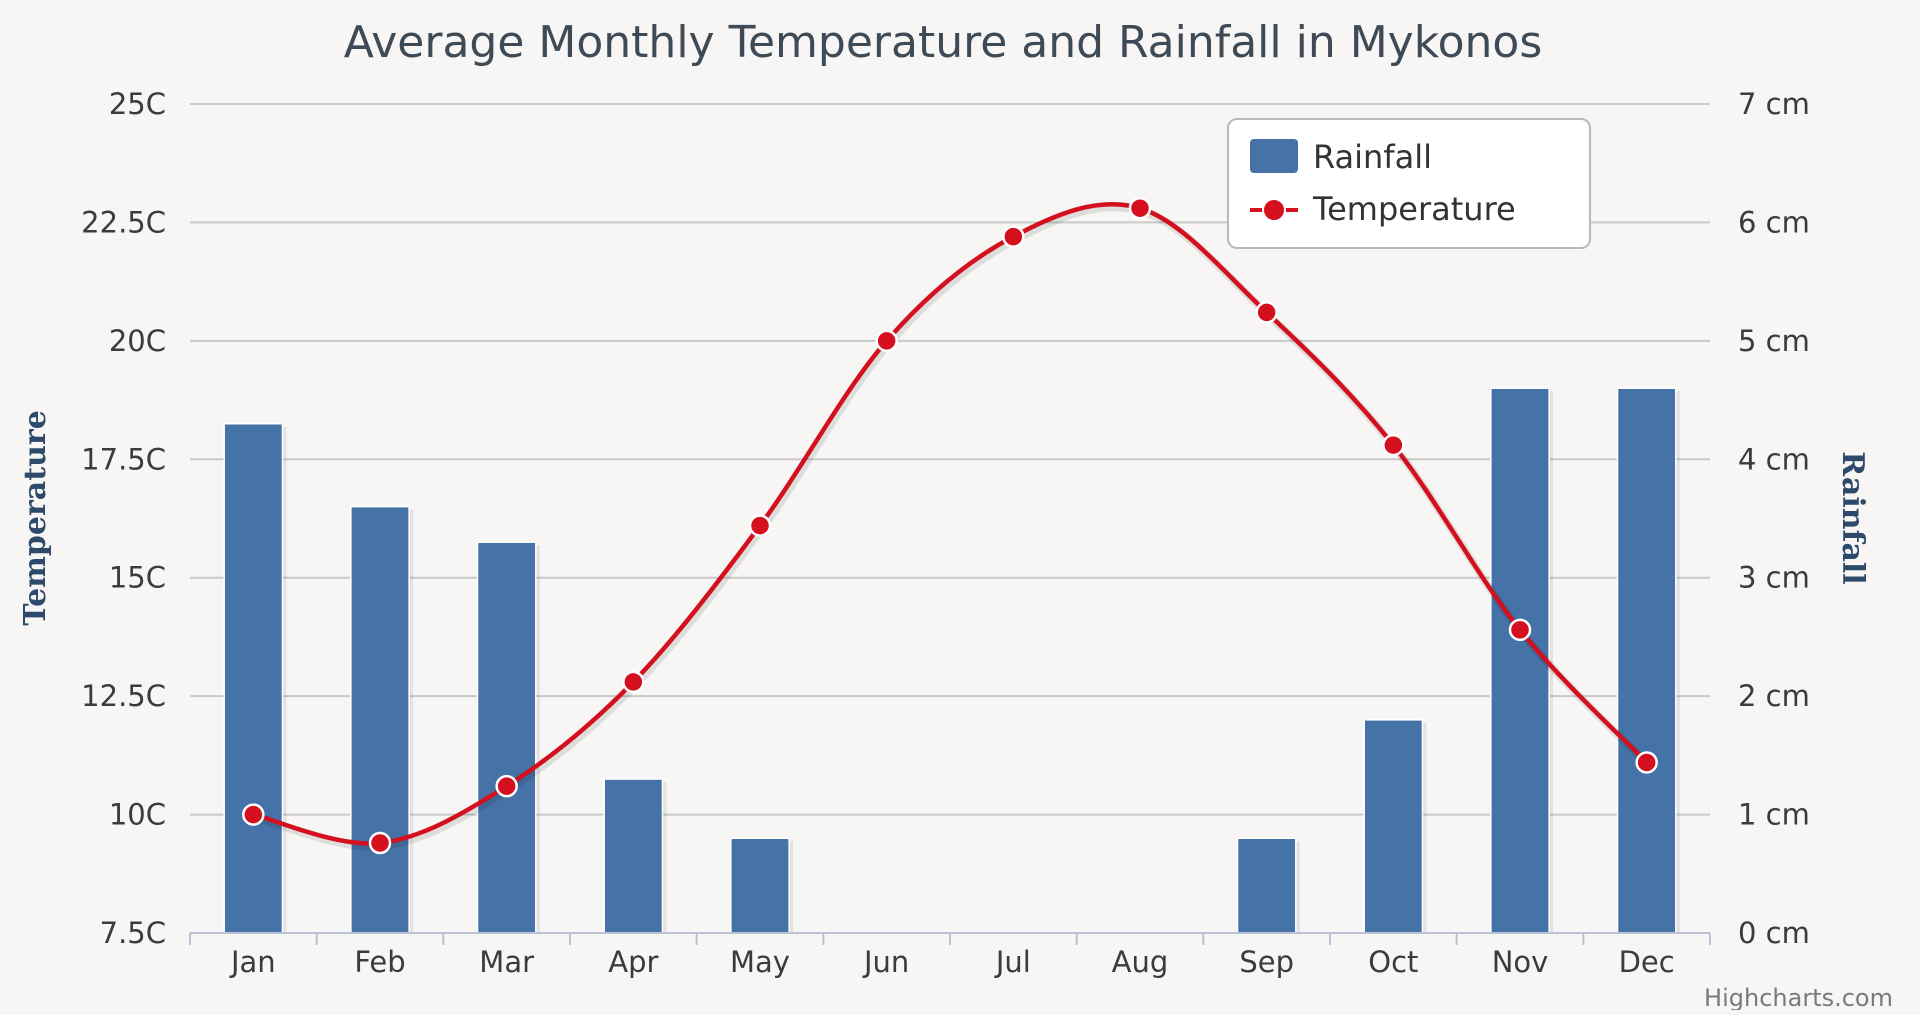 This screenshot has width=1920, height=1015. I want to click on legend: Rainfall Temperature, so click(1409, 183).